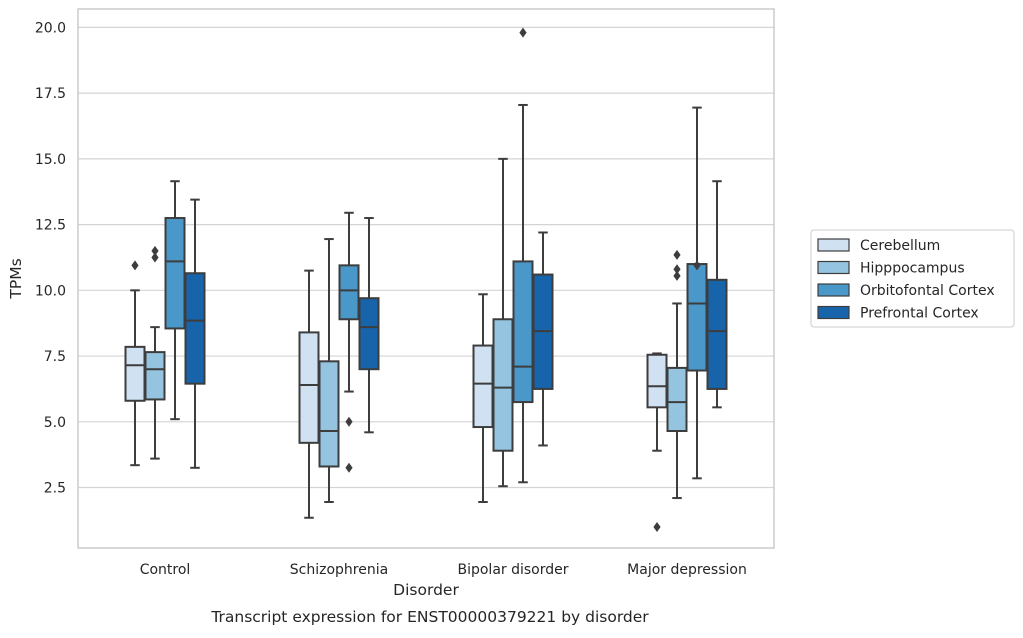  What do you see at coordinates (50, 226) in the screenshot?
I see `y-tick-label: 12.5` at bounding box center [50, 226].